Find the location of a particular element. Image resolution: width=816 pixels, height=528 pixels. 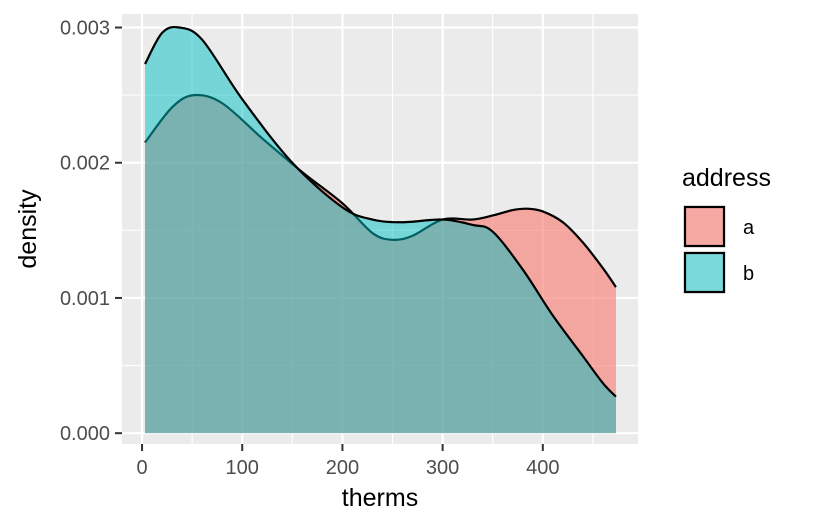

y-tick-label: 0.000 is located at coordinates (85, 434).